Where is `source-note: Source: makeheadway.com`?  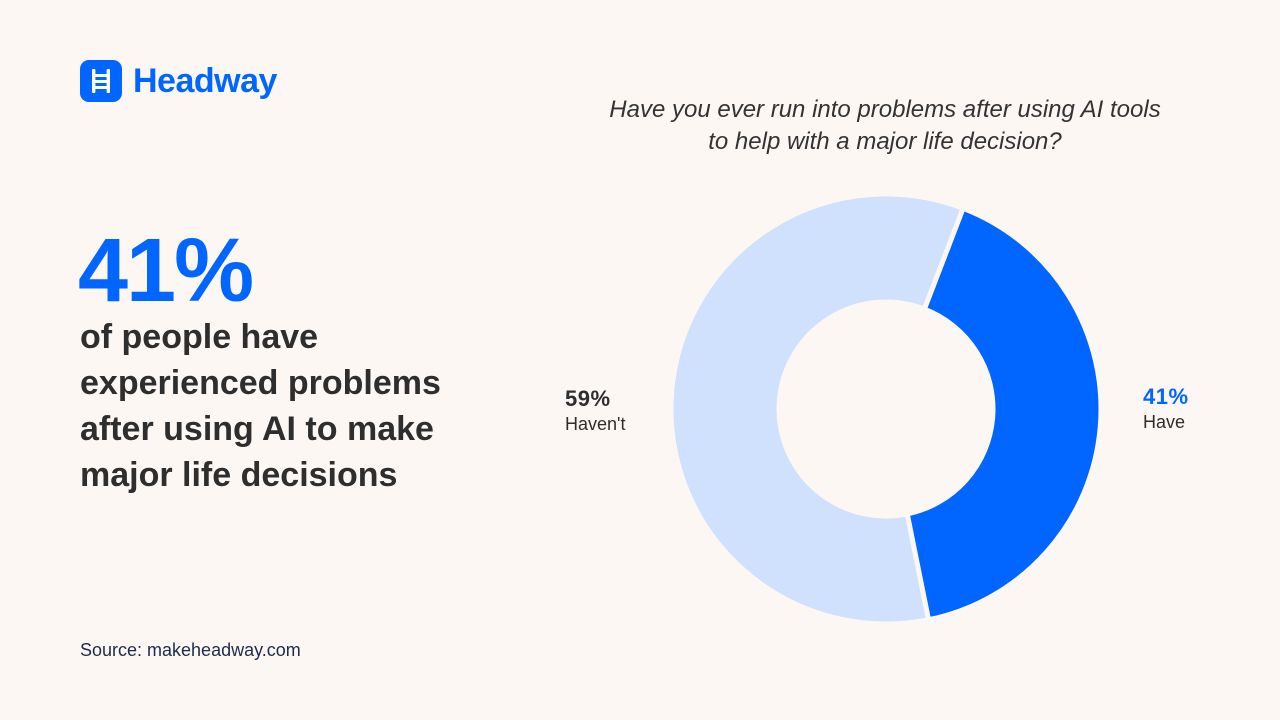 source-note: Source: makeheadway.com is located at coordinates (190, 650).